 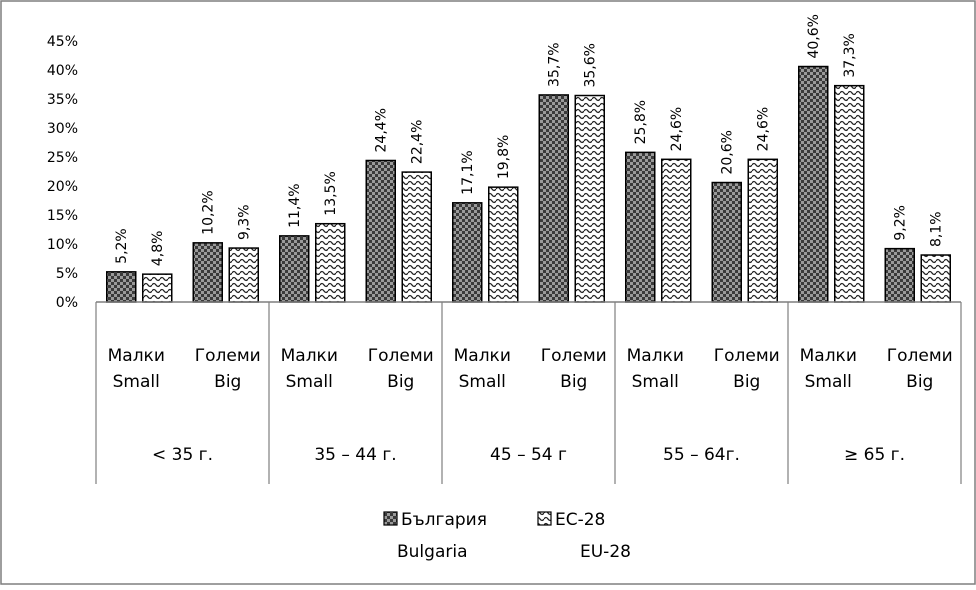 I want to click on legend: България ЕС-28 Bulgaria EU-28, so click(x=507, y=536).